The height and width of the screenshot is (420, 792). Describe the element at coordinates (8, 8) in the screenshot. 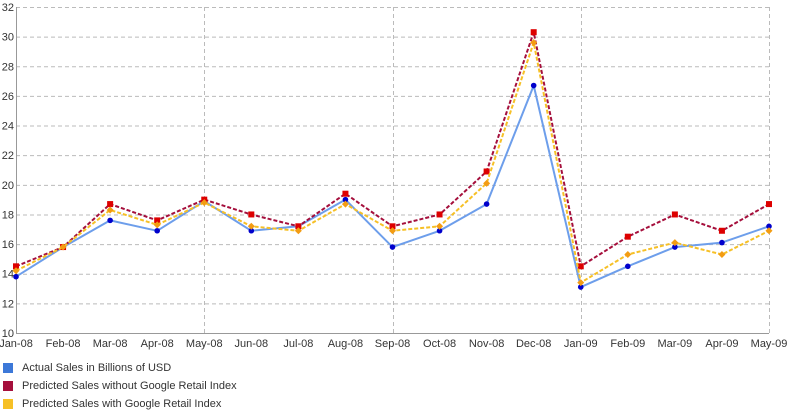

I see `y-tick-label: 32` at that location.